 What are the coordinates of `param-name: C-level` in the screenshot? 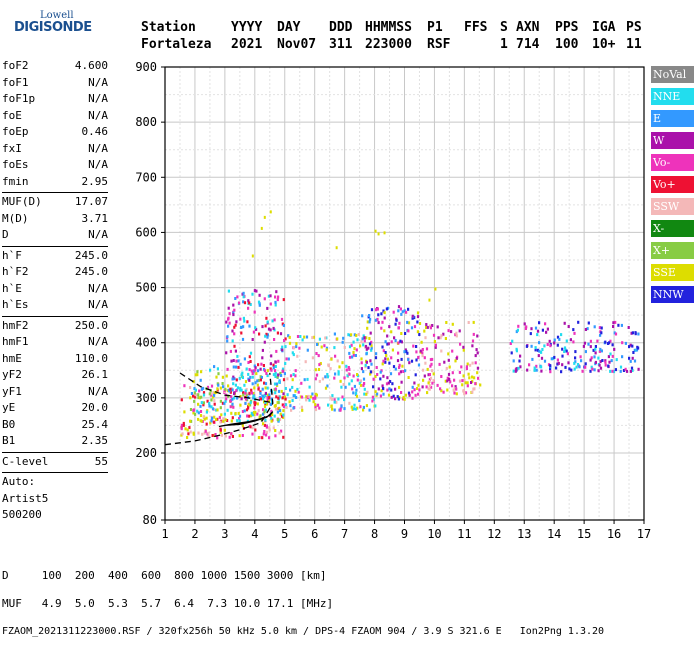 It's located at (25, 461).